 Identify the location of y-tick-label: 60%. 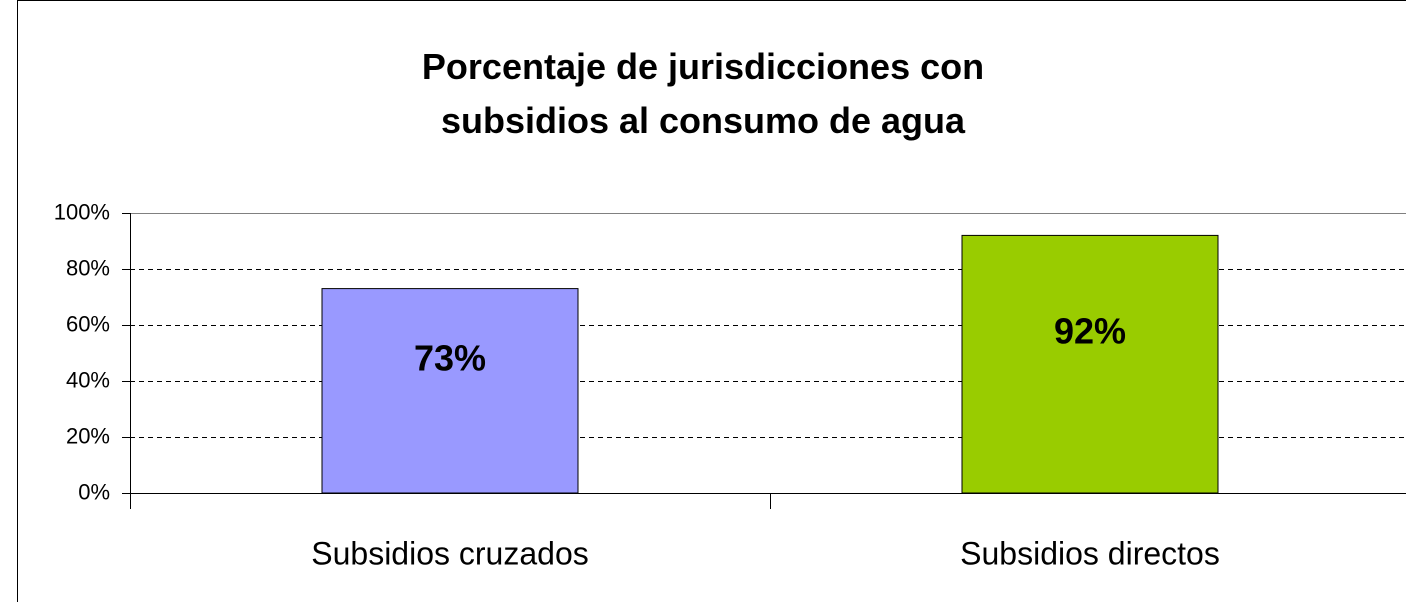
(88, 323).